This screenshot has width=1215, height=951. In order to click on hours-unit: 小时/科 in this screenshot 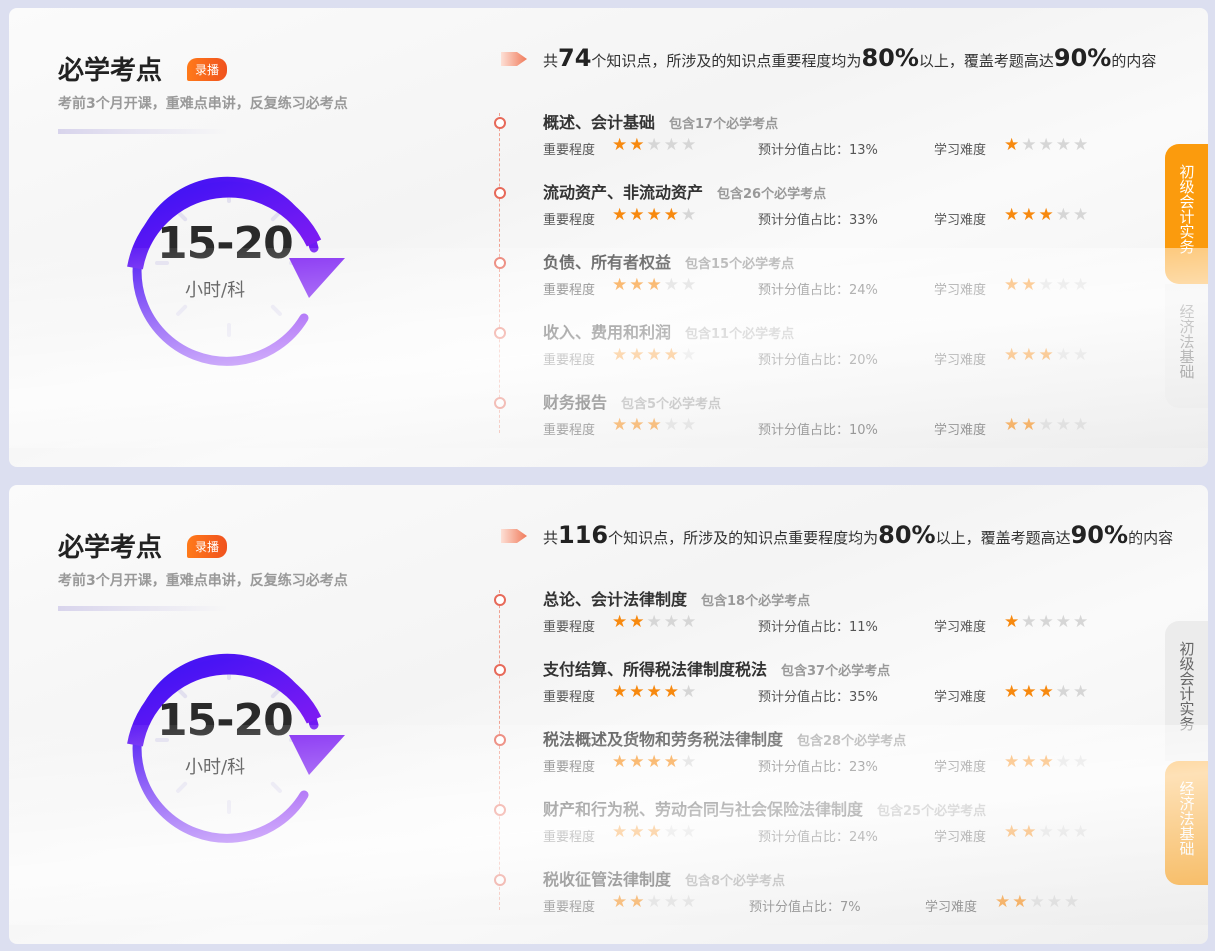, I will do `click(215, 290)`.